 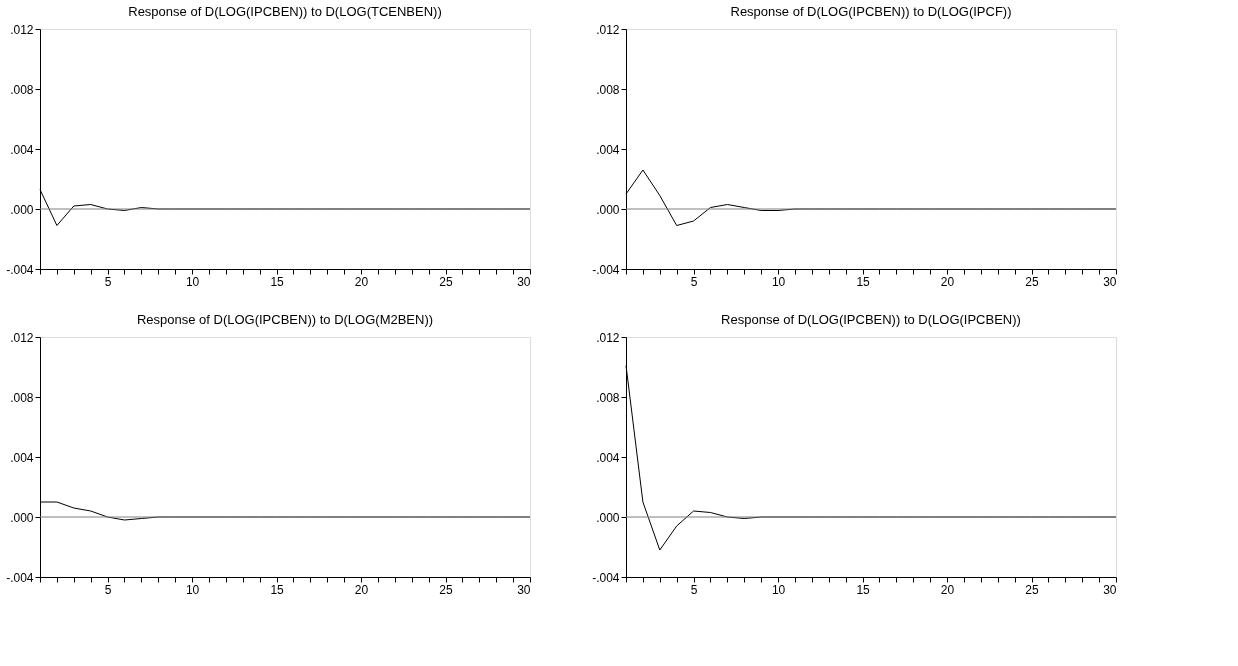 What do you see at coordinates (285, 11) in the screenshot?
I see `chart-title: Response of D(LOG(IPCBEN)) to D(LOG(TCENBEN))` at bounding box center [285, 11].